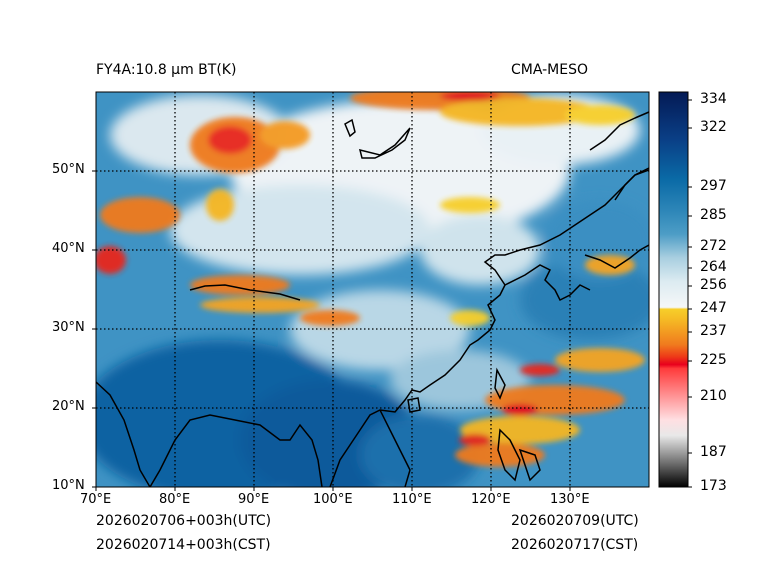 Image resolution: width=764 pixels, height=573 pixels. Describe the element at coordinates (713, 285) in the screenshot. I see `colorbar-tick-label: 256` at that location.